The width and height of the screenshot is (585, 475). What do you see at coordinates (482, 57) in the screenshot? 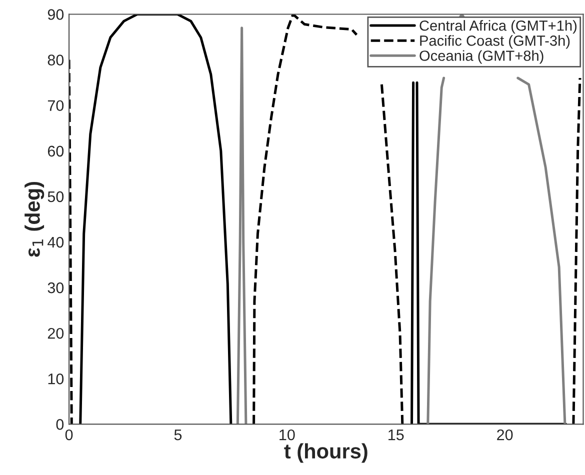
I see `legend-label: Oceania (GMT+8h)` at bounding box center [482, 57].